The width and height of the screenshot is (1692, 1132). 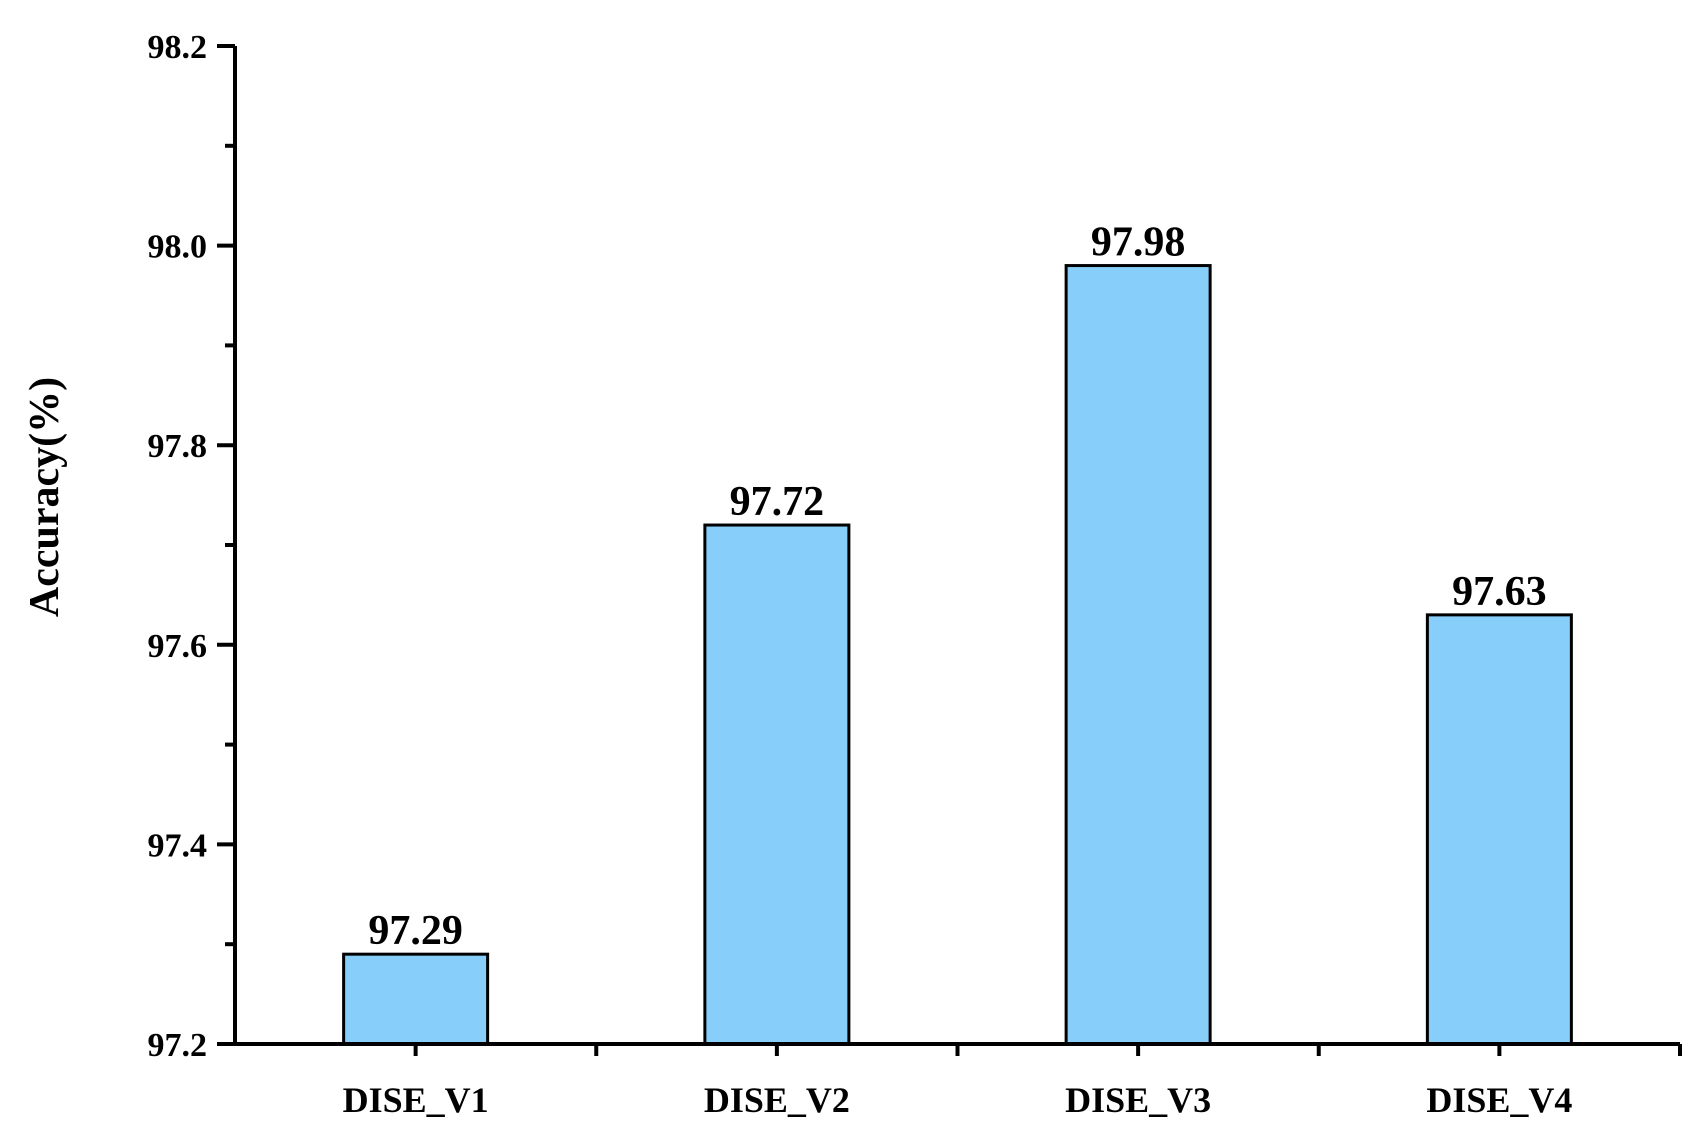 What do you see at coordinates (777, 1100) in the screenshot?
I see `x-category-label: DISE_V2` at bounding box center [777, 1100].